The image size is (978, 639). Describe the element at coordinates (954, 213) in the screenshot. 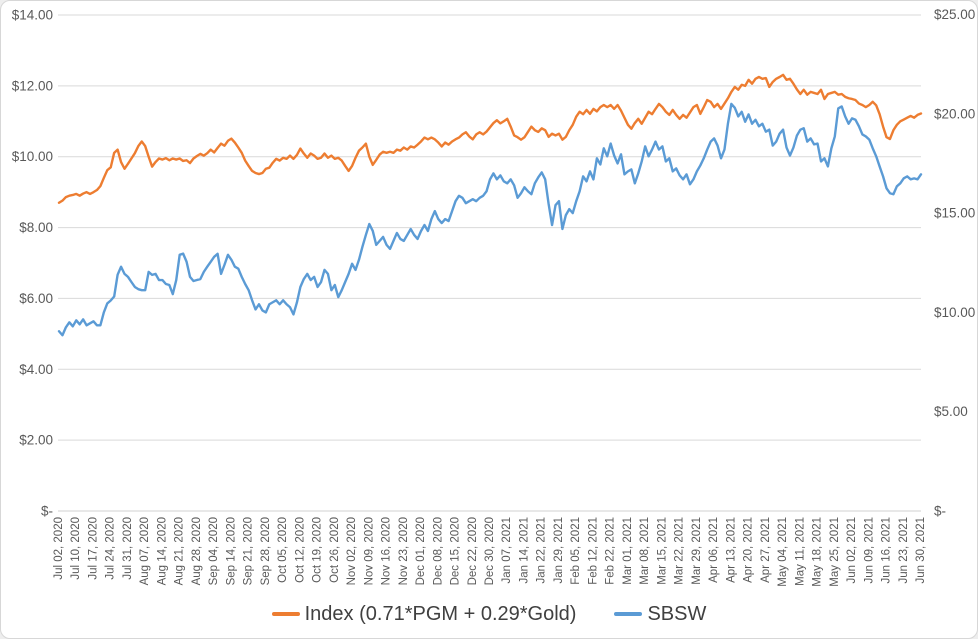

I see `y-axis-right-tick-label: $15.00` at that location.